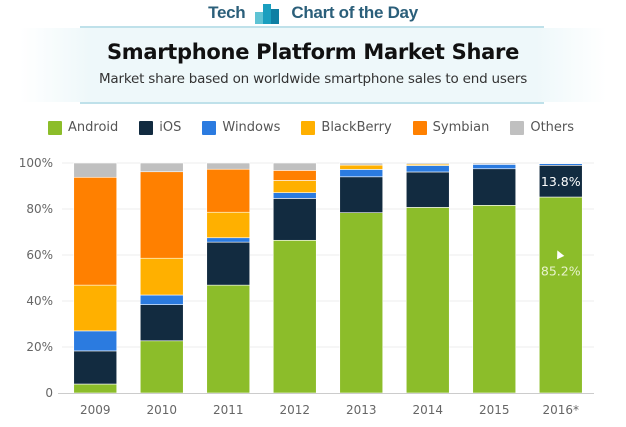 This screenshot has height=427, width=626. I want to click on legend-item-blackberry: BlackBerry, so click(346, 127).